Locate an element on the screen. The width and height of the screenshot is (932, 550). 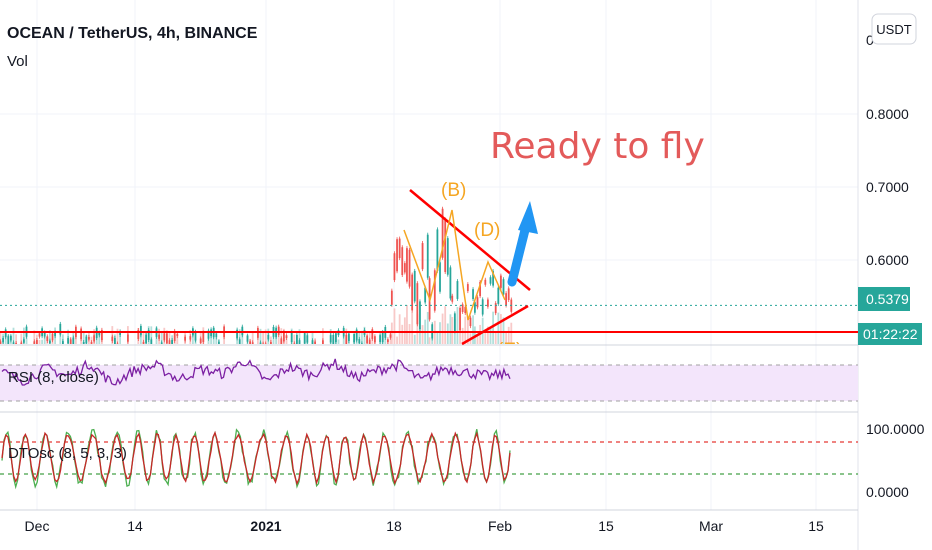
wave-label-e: (E) is located at coordinates (509, 350).